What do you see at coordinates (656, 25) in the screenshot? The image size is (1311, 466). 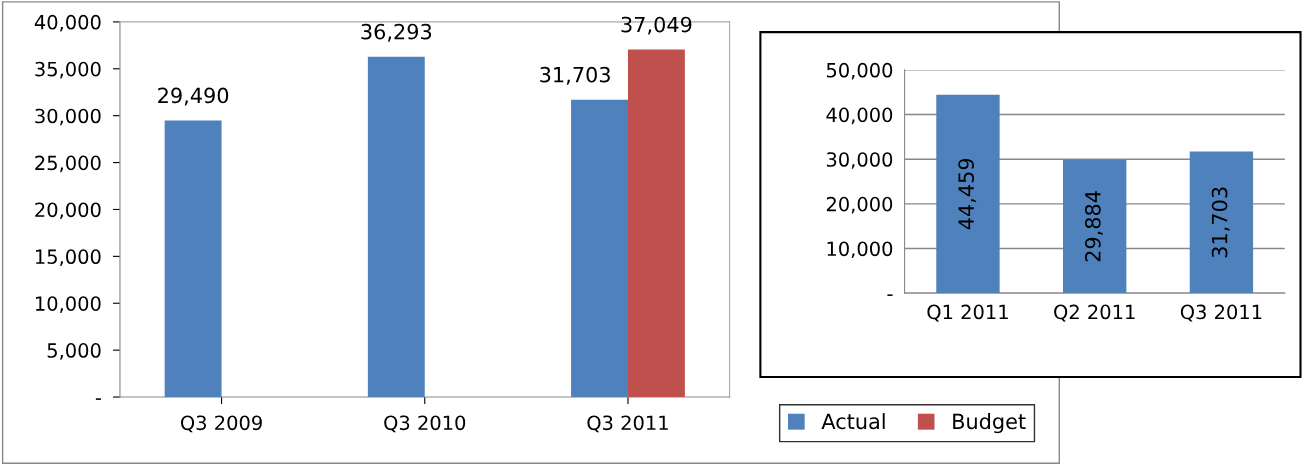 I see `text: 37,049` at bounding box center [656, 25].